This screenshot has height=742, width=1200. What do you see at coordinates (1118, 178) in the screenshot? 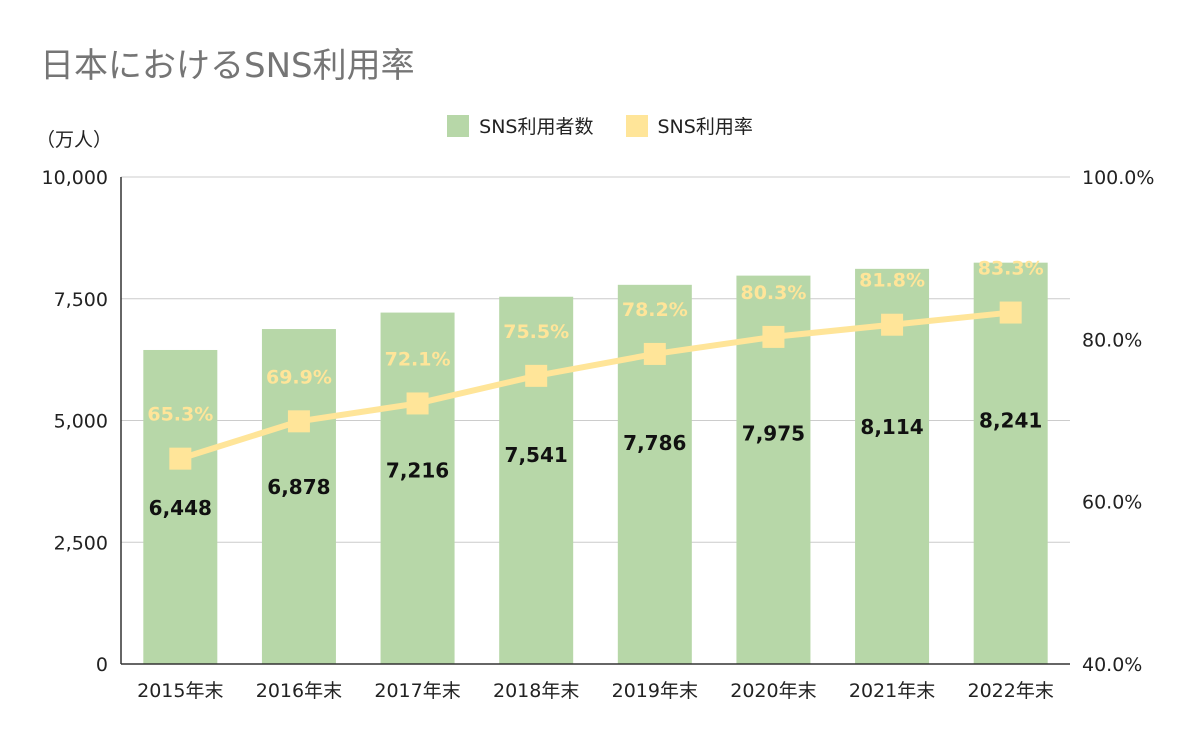
I see `right-axis-tick-label: 100.0%` at bounding box center [1118, 178].